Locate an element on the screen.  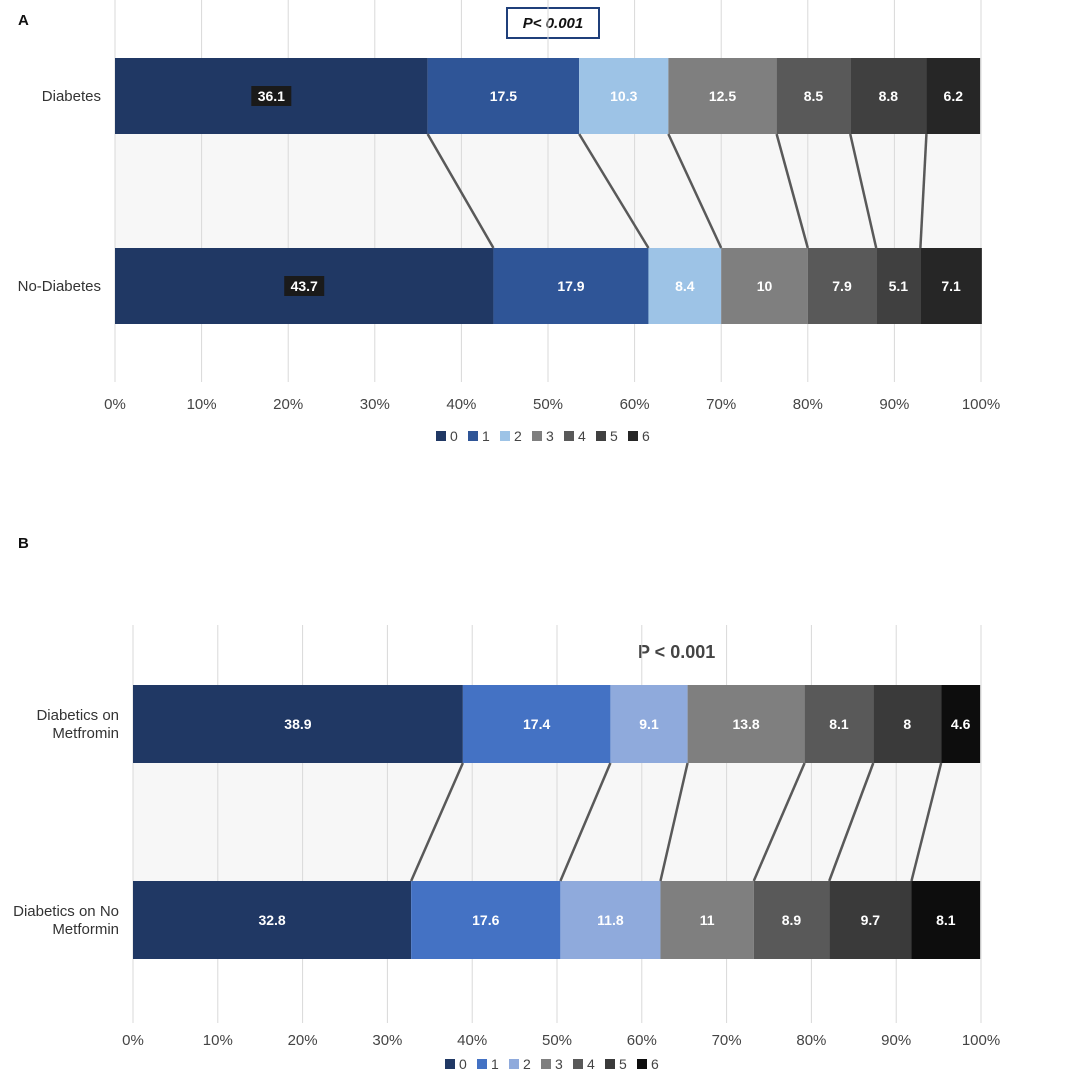
x-tick-label: 0% is located at coordinates (133, 1040).